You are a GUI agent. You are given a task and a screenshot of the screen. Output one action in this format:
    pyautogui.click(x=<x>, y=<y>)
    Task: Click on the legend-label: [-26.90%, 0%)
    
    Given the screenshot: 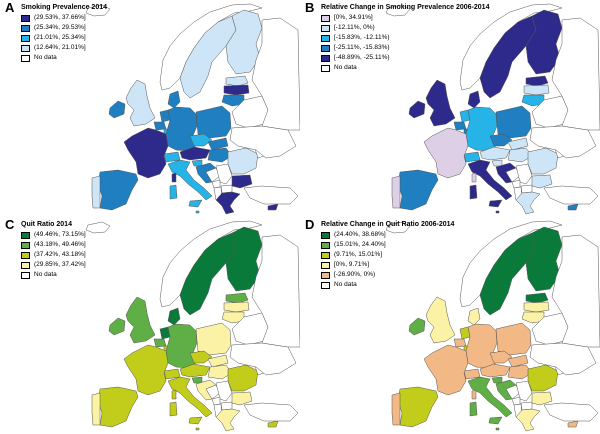 What is the action you would take?
    pyautogui.click(x=355, y=274)
    